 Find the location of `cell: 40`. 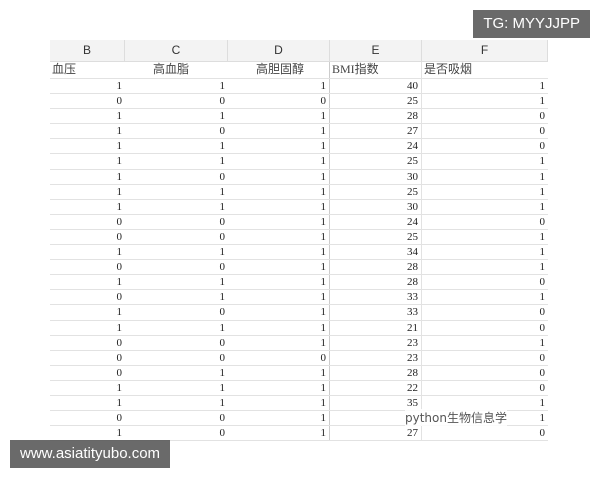

cell: 40 is located at coordinates (376, 86).